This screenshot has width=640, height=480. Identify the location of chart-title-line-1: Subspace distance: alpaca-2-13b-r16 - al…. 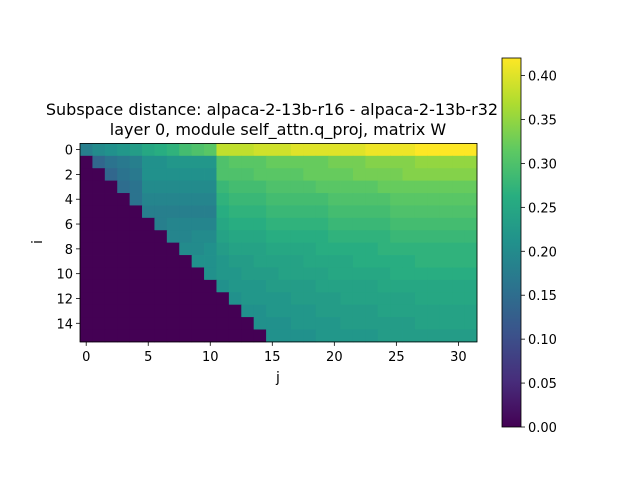
(272, 109).